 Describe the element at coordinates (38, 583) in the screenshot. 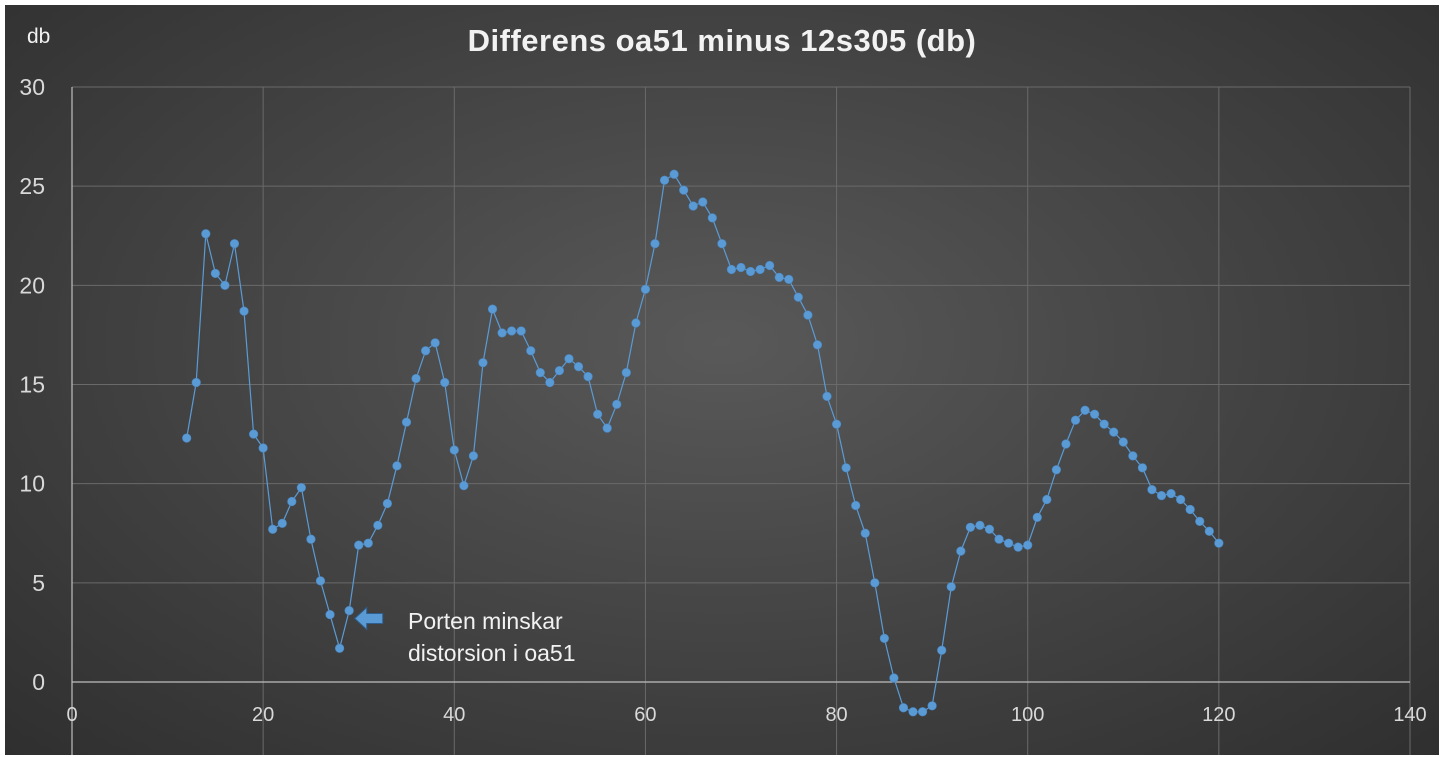

I see `y-tick-label: 5` at that location.